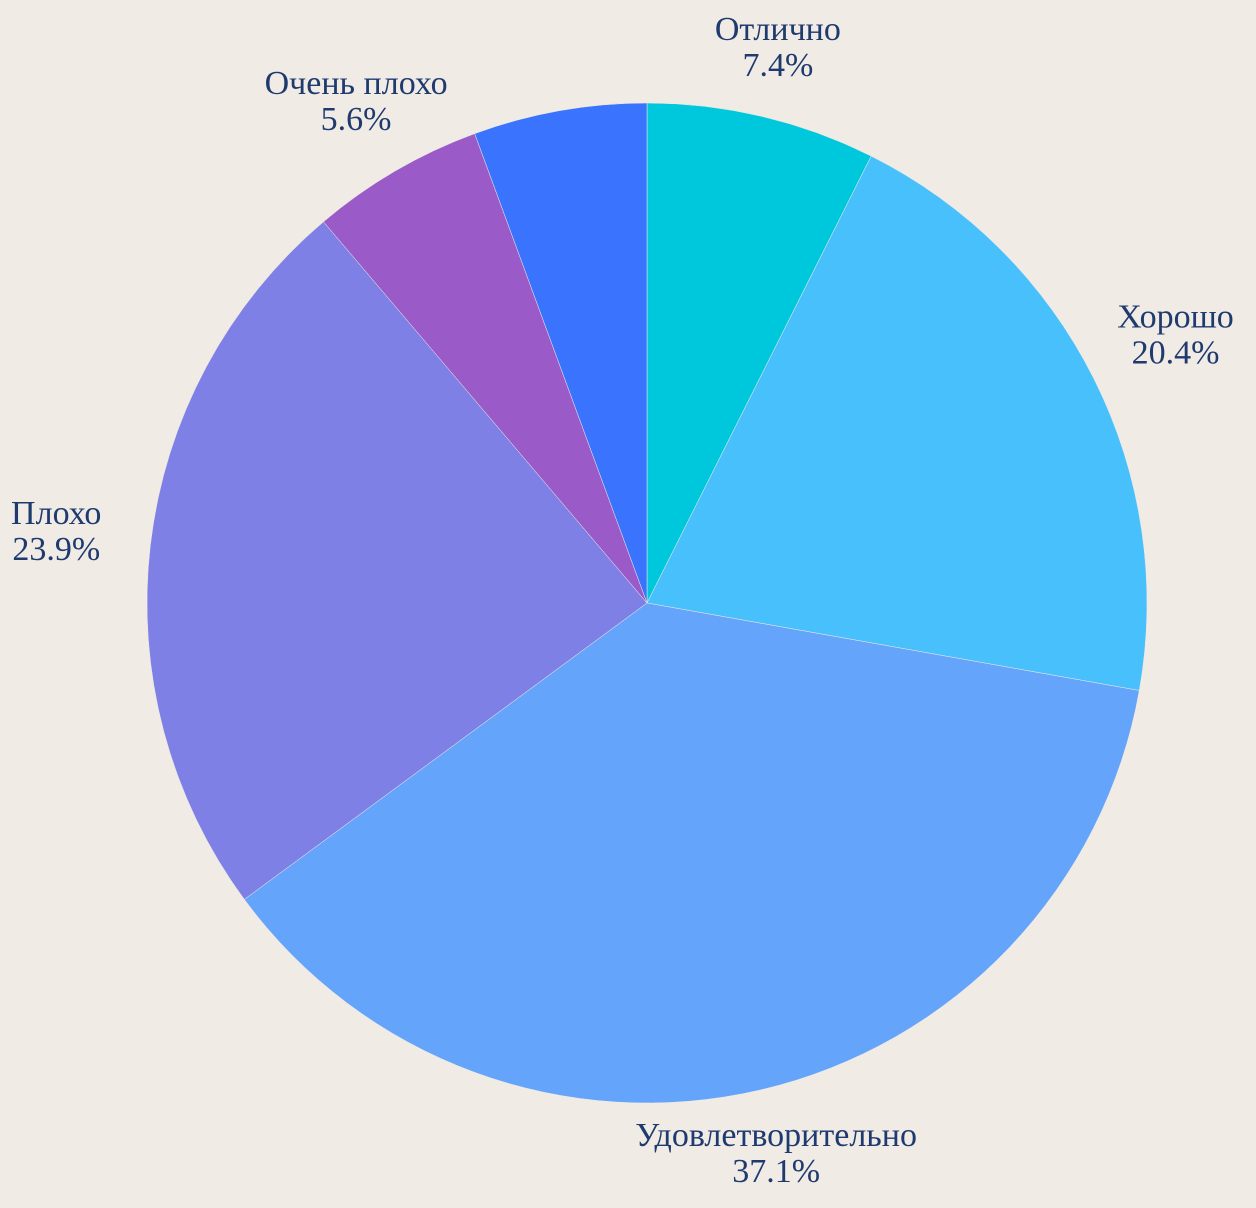 Image resolution: width=1256 pixels, height=1208 pixels. I want to click on slice-value-label: 7.4%, so click(777, 65).